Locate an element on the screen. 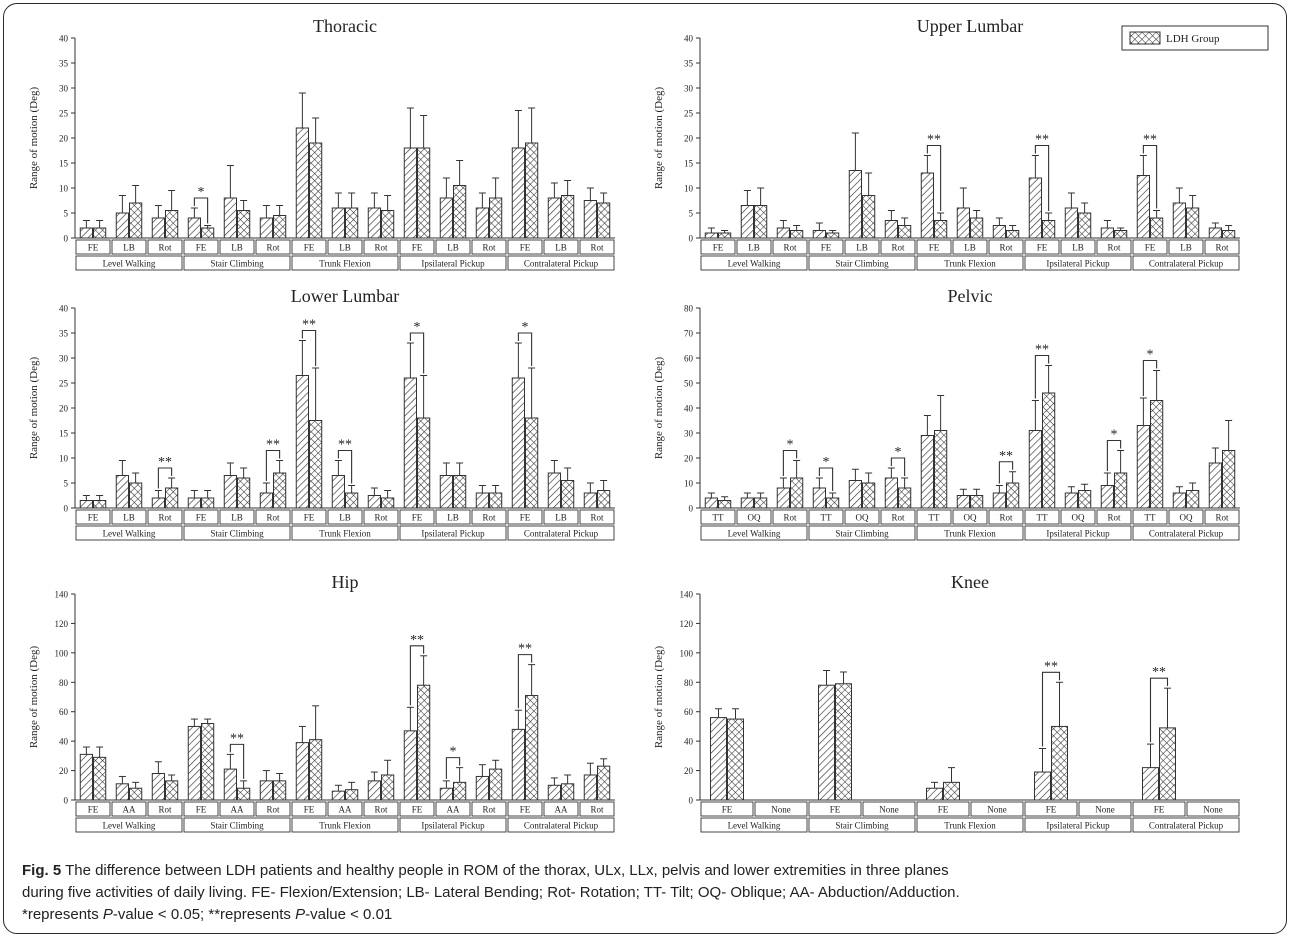 The height and width of the screenshot is (940, 1292). activity-label: Contralateral Pickup is located at coordinates (561, 534).